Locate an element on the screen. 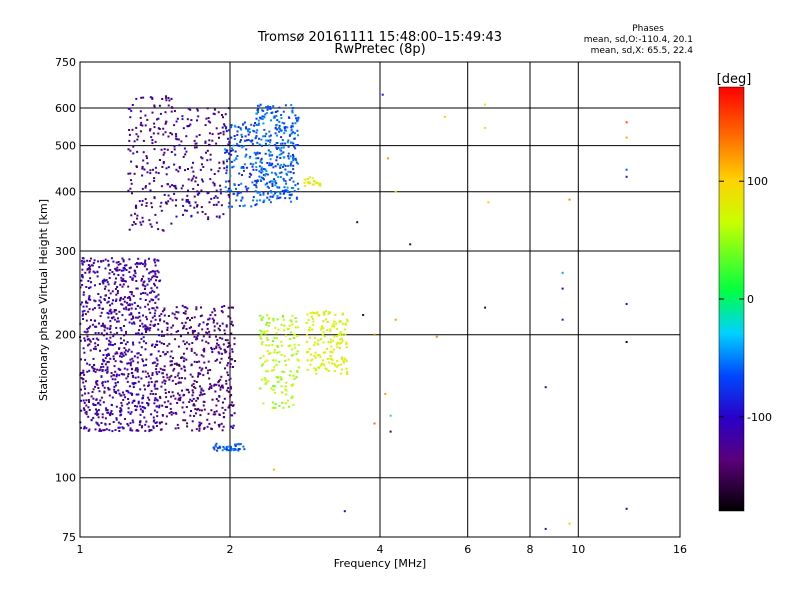 Image resolution: width=800 pixels, height=600 pixels. x-axis-label: Frequency [MHz] is located at coordinates (380, 563).